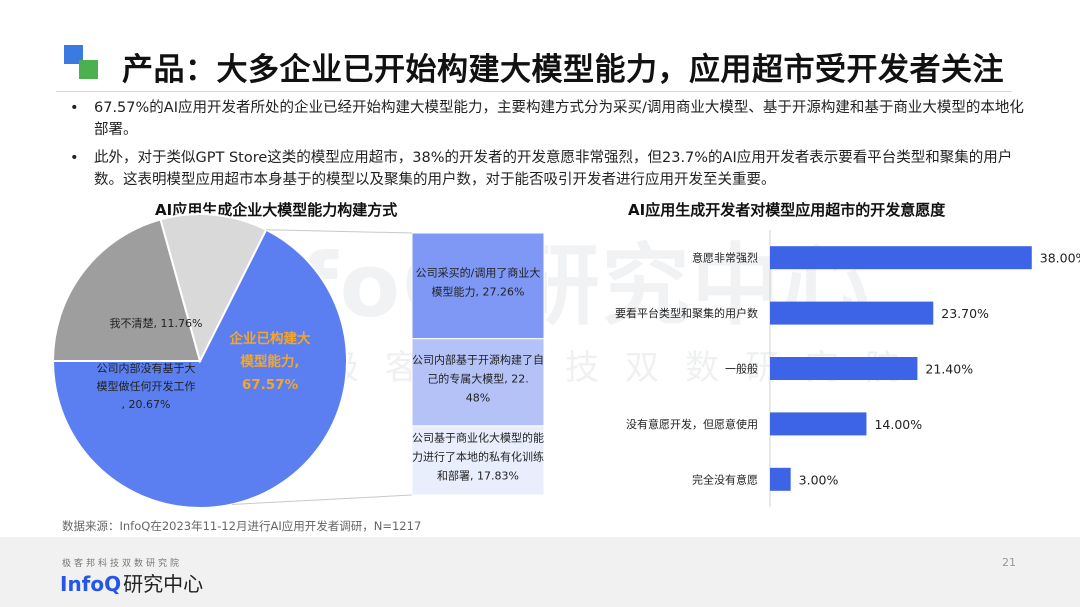  I want to click on bar-category-label-1: 要看平台类型和聚集的用户数, so click(686, 313).